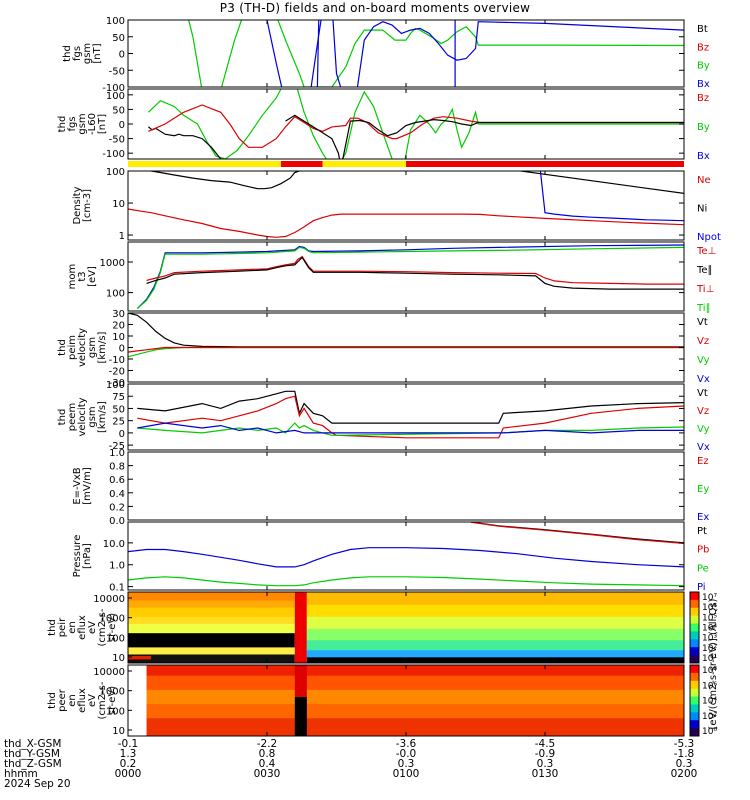  What do you see at coordinates (709, 671) in the screenshot?
I see `colorbar-tick-label: 10⁸` at bounding box center [709, 671].